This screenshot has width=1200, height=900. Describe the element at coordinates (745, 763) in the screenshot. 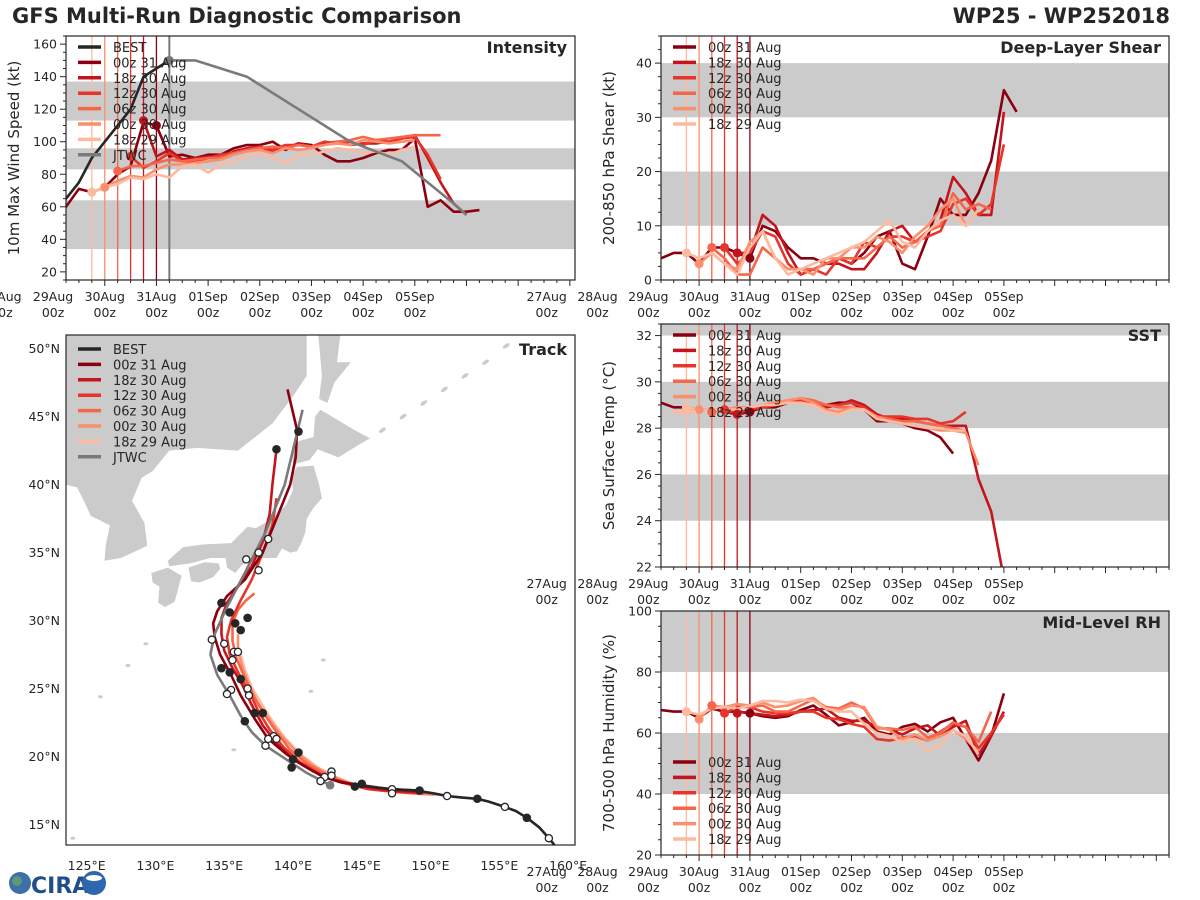

I see `legend-label: 00z 31 Aug` at that location.